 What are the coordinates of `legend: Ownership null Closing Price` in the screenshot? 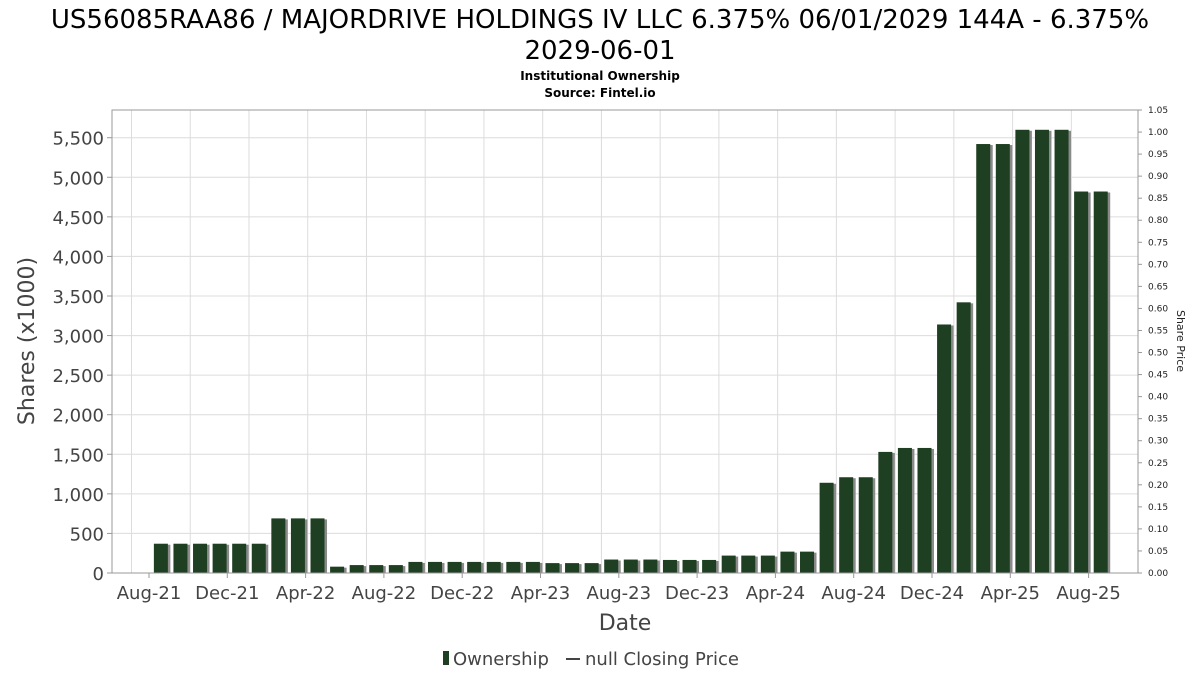 It's located at (591, 659).